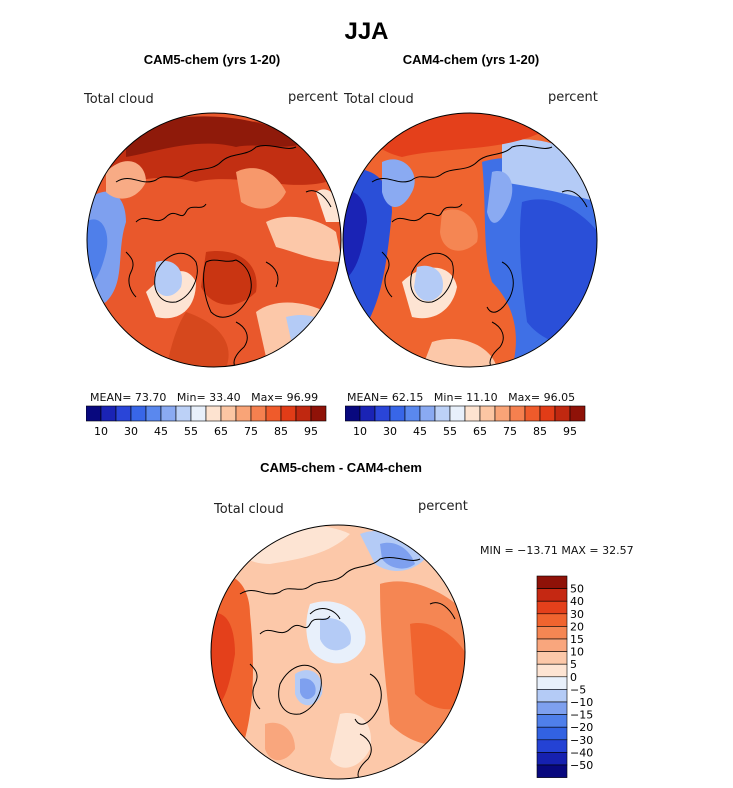  Describe the element at coordinates (313, 97) in the screenshot. I see `units-label-cam5: percent` at that location.